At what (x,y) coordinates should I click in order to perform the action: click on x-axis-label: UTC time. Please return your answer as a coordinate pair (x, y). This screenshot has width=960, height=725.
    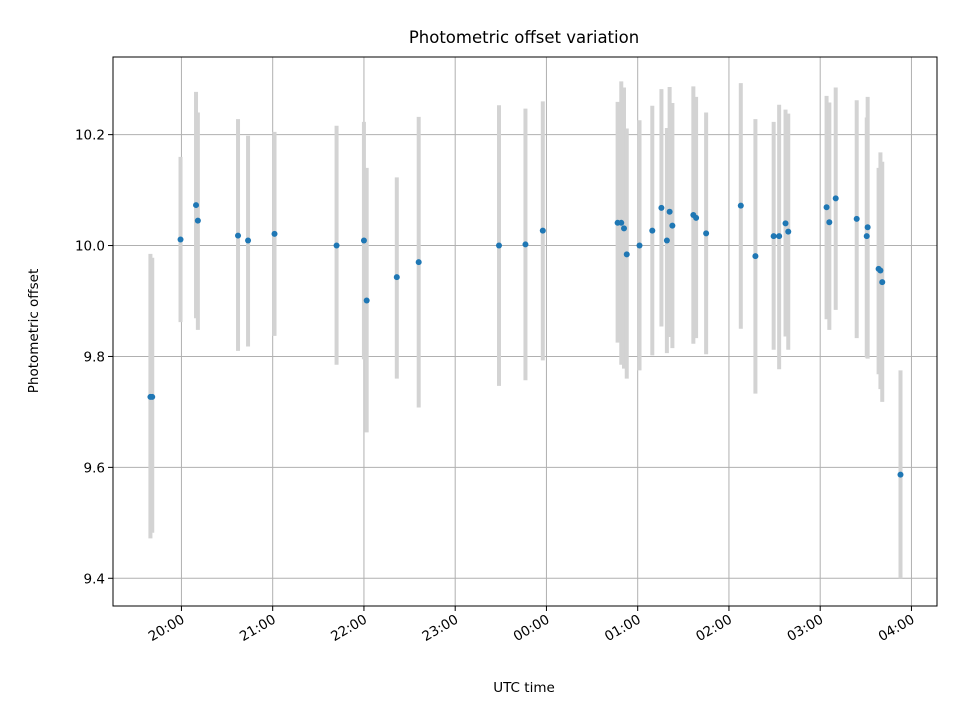
    Looking at the image, I should click on (524, 688).